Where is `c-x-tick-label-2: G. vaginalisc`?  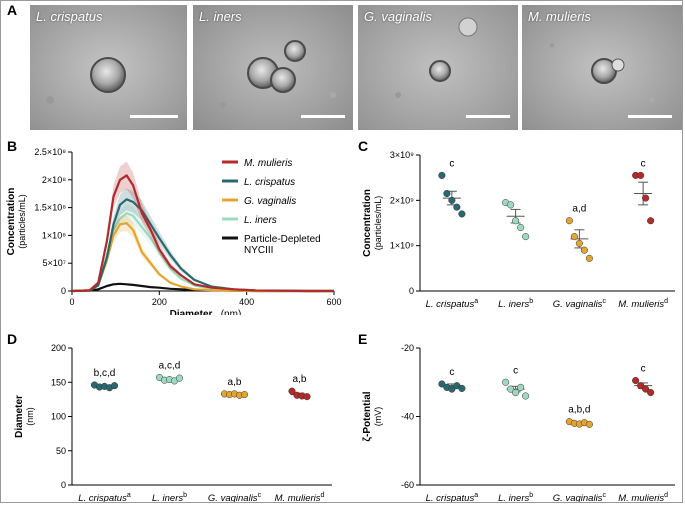
c-x-tick-label-2: G. vaginalisc is located at coordinates (580, 304).